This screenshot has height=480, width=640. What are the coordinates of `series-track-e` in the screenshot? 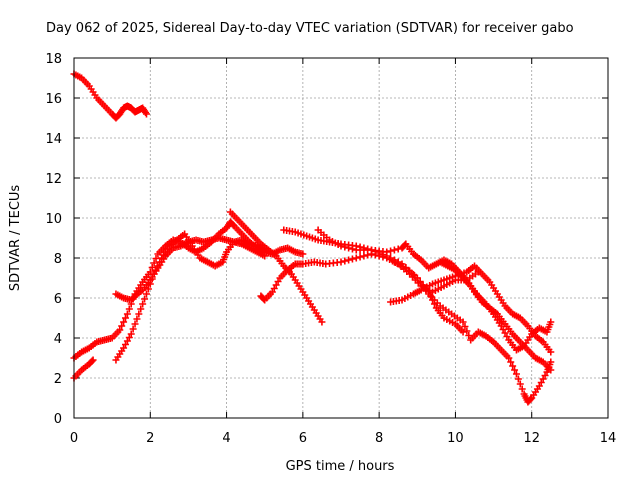 It's located at (190, 269).